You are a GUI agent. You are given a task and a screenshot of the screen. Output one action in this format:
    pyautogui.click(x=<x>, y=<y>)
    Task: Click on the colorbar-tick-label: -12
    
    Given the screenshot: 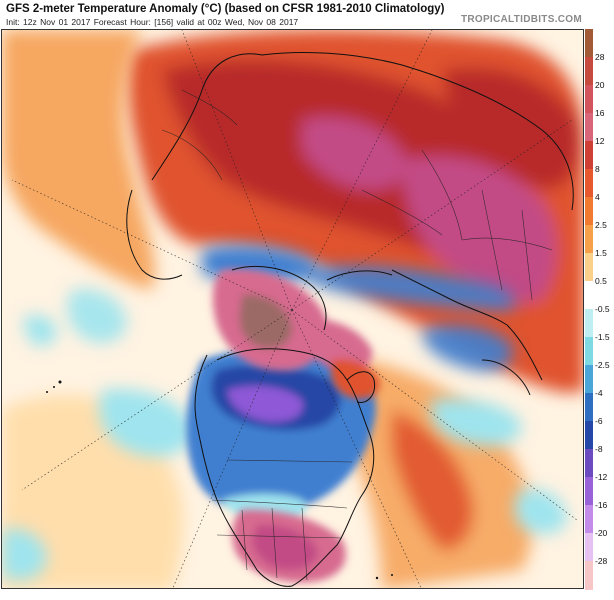 What is the action you would take?
    pyautogui.click(x=601, y=477)
    